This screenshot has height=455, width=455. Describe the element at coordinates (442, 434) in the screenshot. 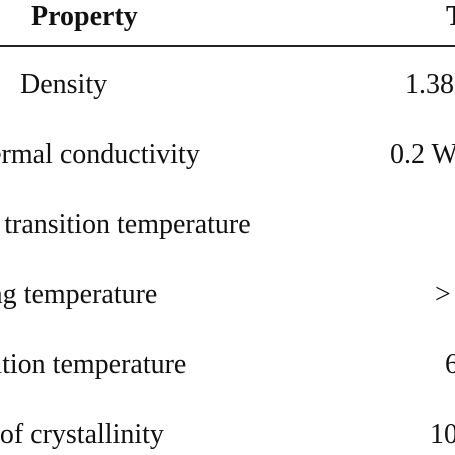

I see `row-6-value: 10` at that location.